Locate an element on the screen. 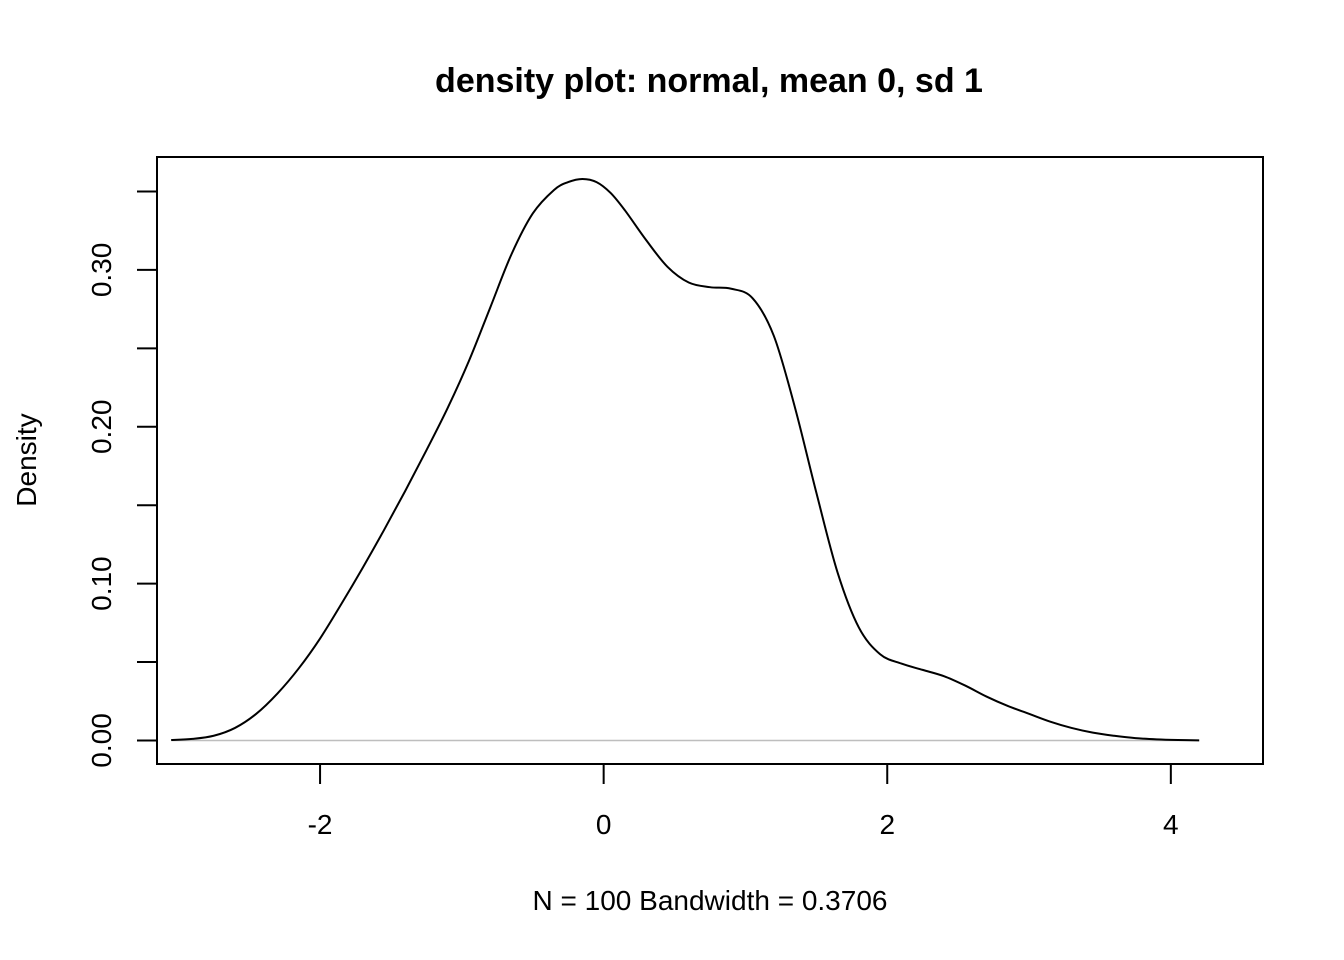  x-axis-label: N = 100 Bandwidth = 0.3706 is located at coordinates (710, 900).